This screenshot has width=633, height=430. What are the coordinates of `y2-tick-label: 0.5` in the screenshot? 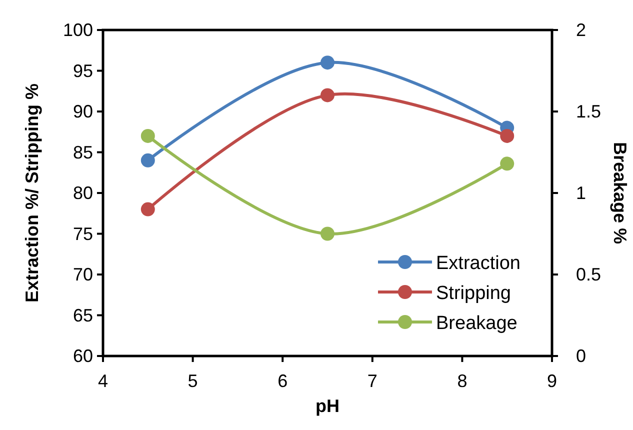 It's located at (589, 274).